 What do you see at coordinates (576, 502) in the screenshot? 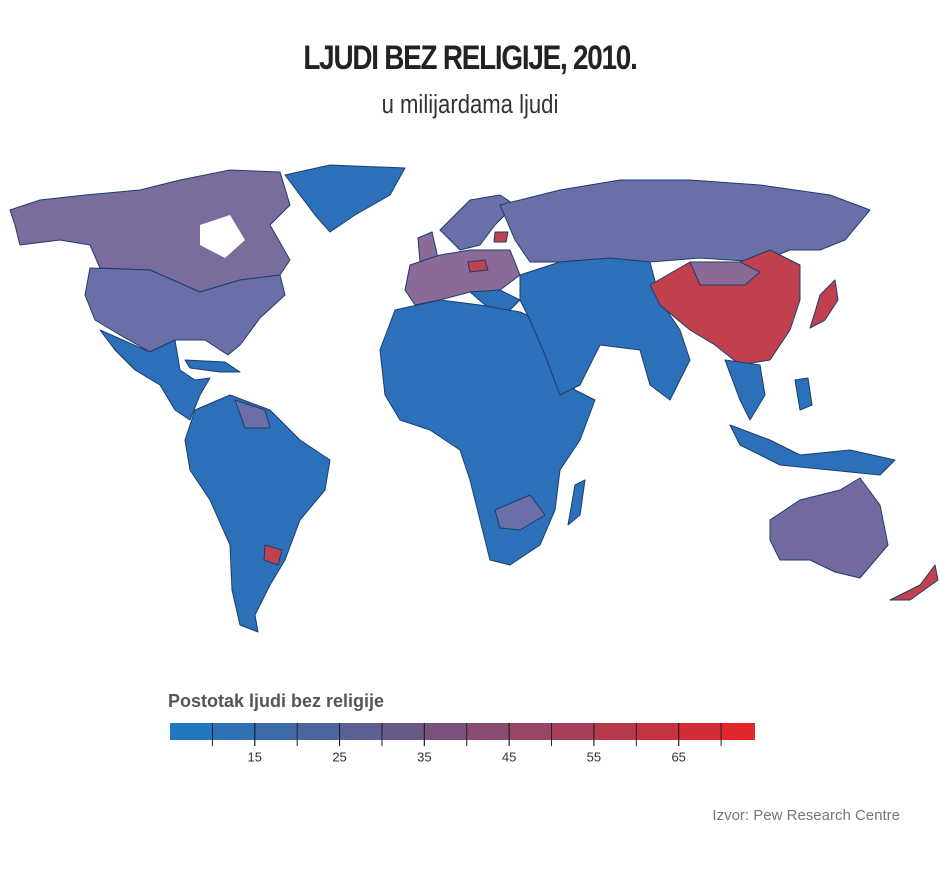
I see `madagascar` at bounding box center [576, 502].